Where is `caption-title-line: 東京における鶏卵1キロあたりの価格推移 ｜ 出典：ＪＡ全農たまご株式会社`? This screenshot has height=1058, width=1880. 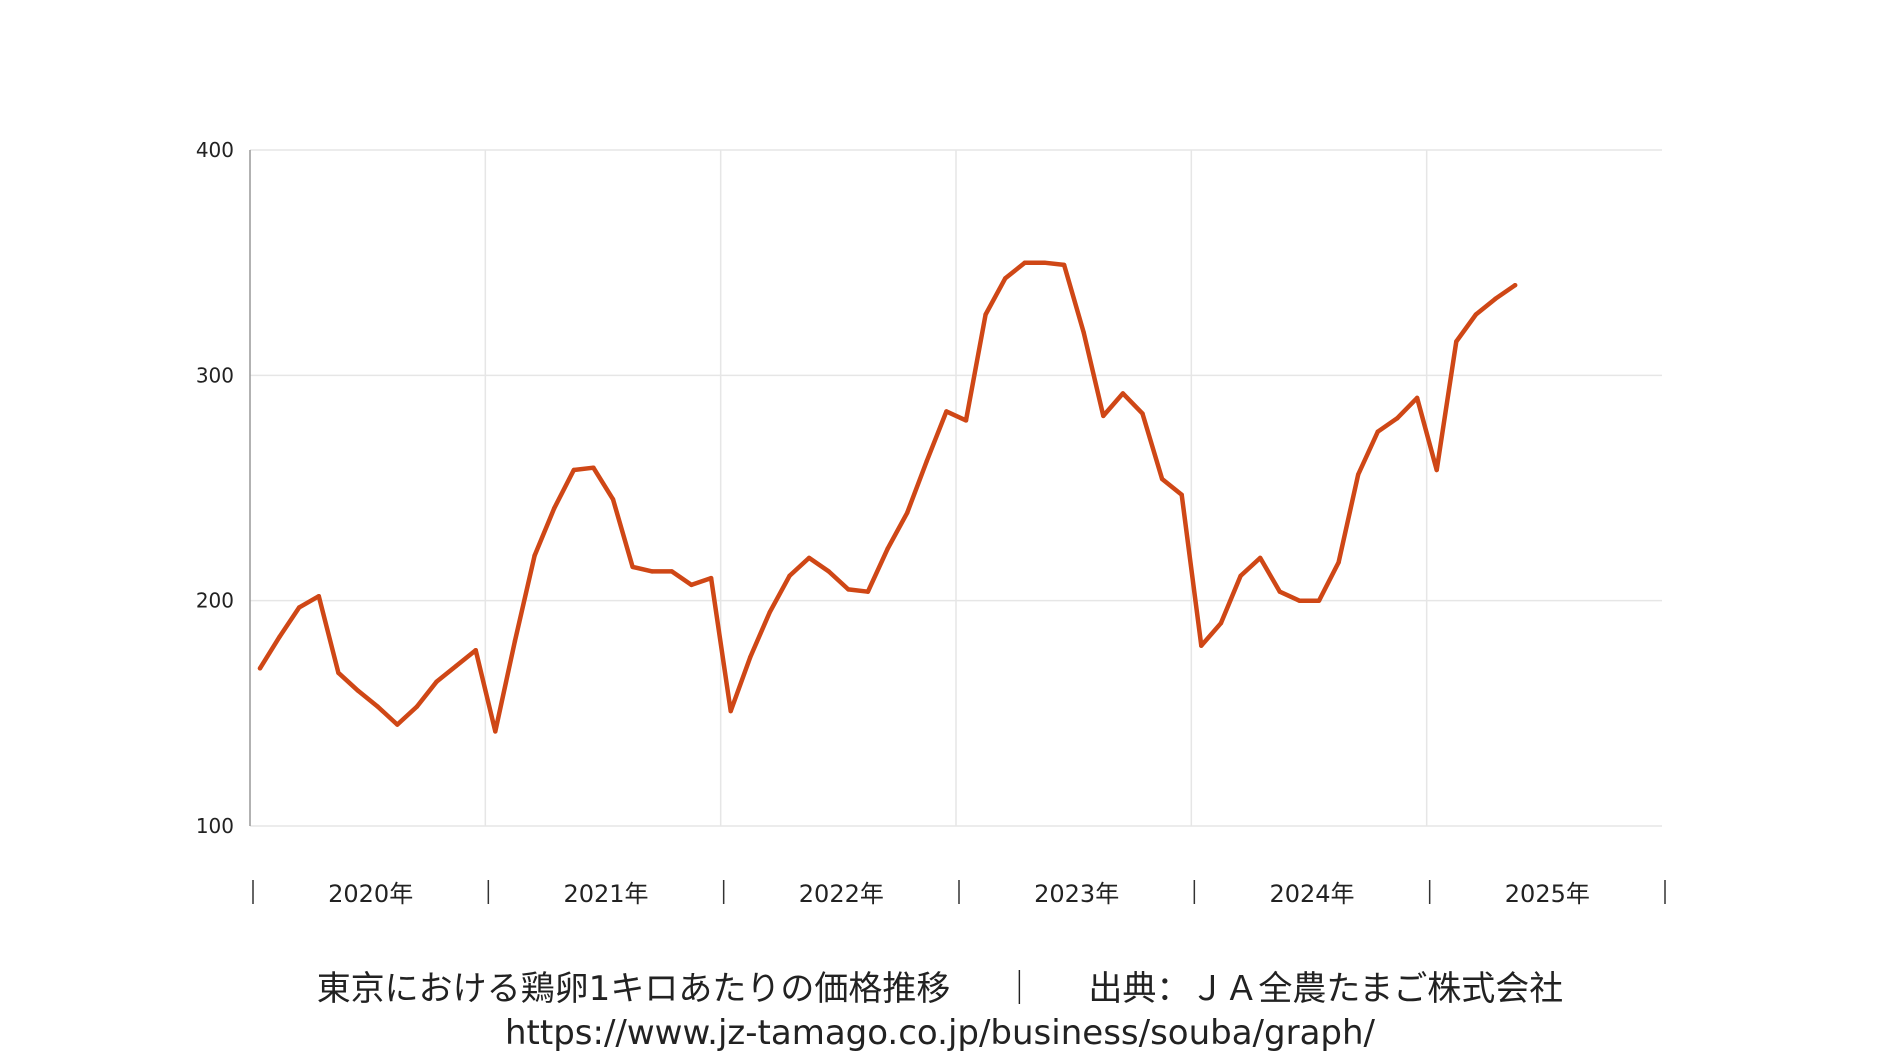 caption-title-line: 東京における鶏卵1キロあたりの価格推移 ｜ 出典：ＪＡ全農たまご株式会社 is located at coordinates (940, 989).